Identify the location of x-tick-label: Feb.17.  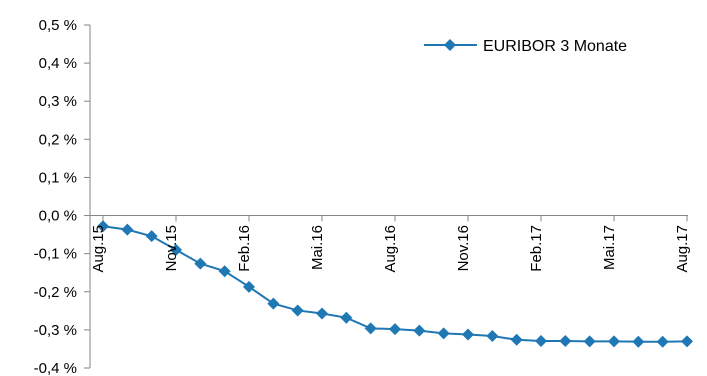
(536, 248).